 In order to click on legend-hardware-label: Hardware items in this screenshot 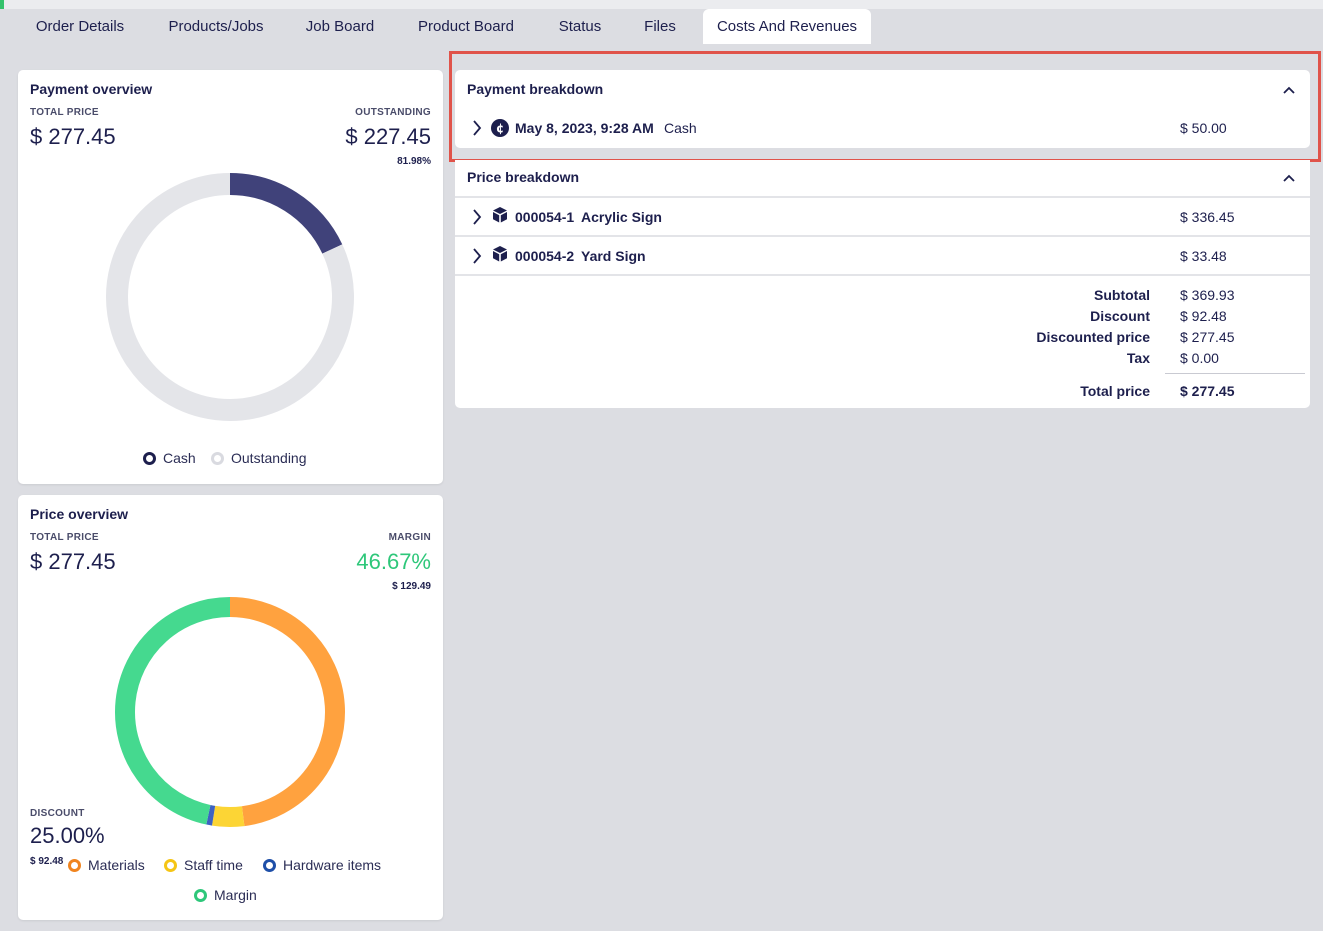, I will do `click(332, 865)`.